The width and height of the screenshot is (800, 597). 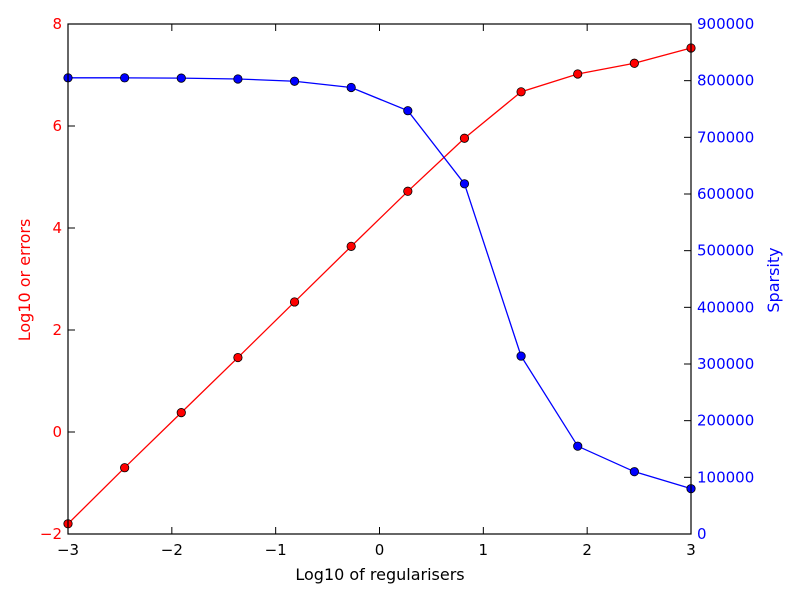 I want to click on x-tick-label: −2, so click(x=172, y=550).